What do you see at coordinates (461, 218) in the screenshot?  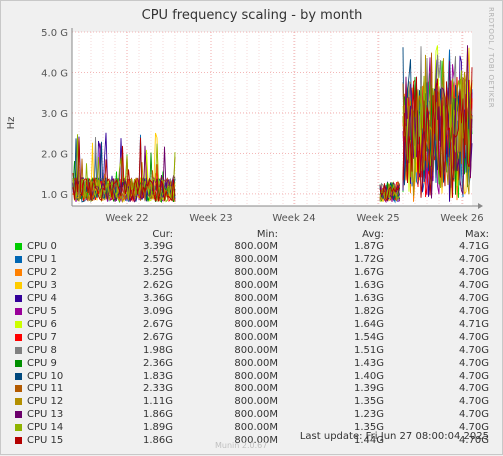 I see `x-tick-label: Week 26` at bounding box center [461, 218].